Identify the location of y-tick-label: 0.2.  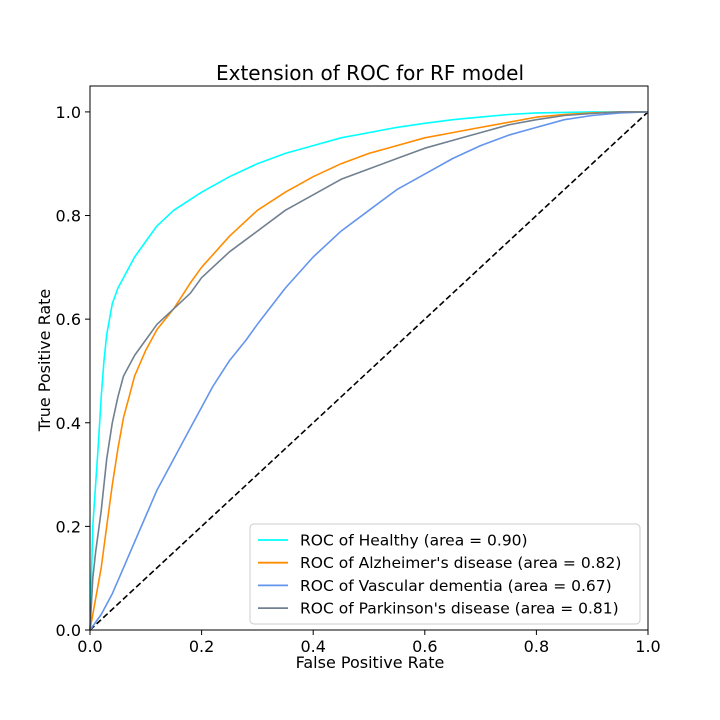
(68, 526).